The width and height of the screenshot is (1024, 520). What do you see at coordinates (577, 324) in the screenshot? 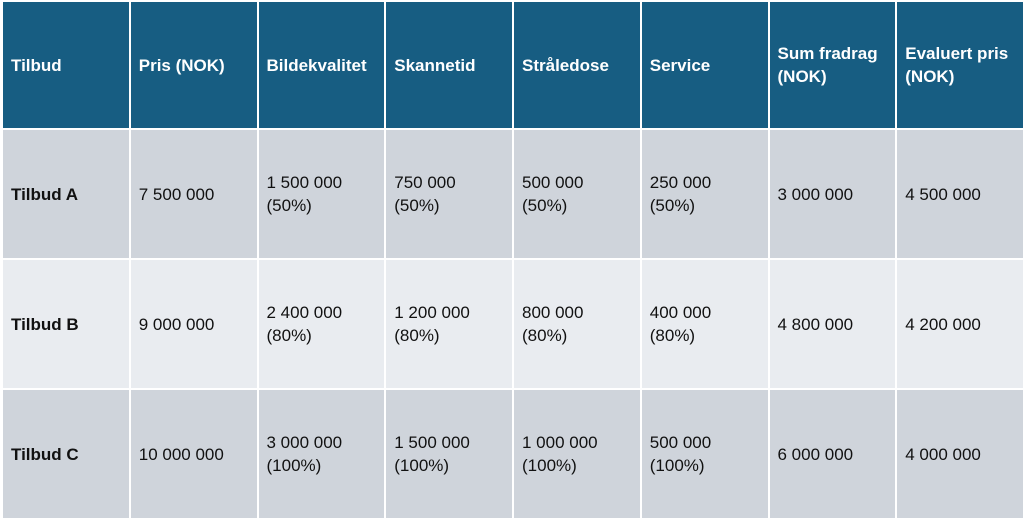
I see `cell-straledose: 800 000 (80%)` at bounding box center [577, 324].